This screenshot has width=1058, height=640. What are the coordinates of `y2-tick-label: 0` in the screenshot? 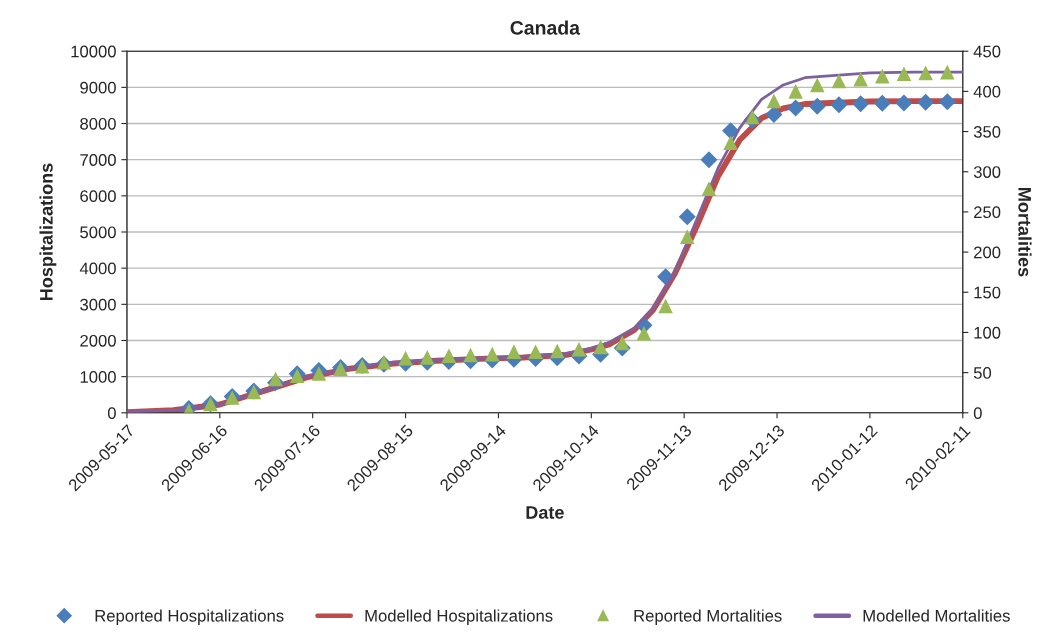 It's located at (977, 413).